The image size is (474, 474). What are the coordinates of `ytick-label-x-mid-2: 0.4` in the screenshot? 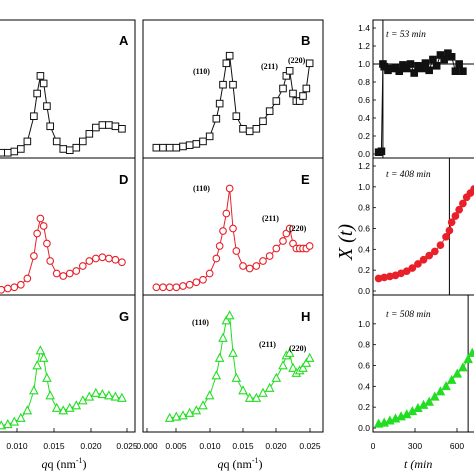 It's located at (364, 249).